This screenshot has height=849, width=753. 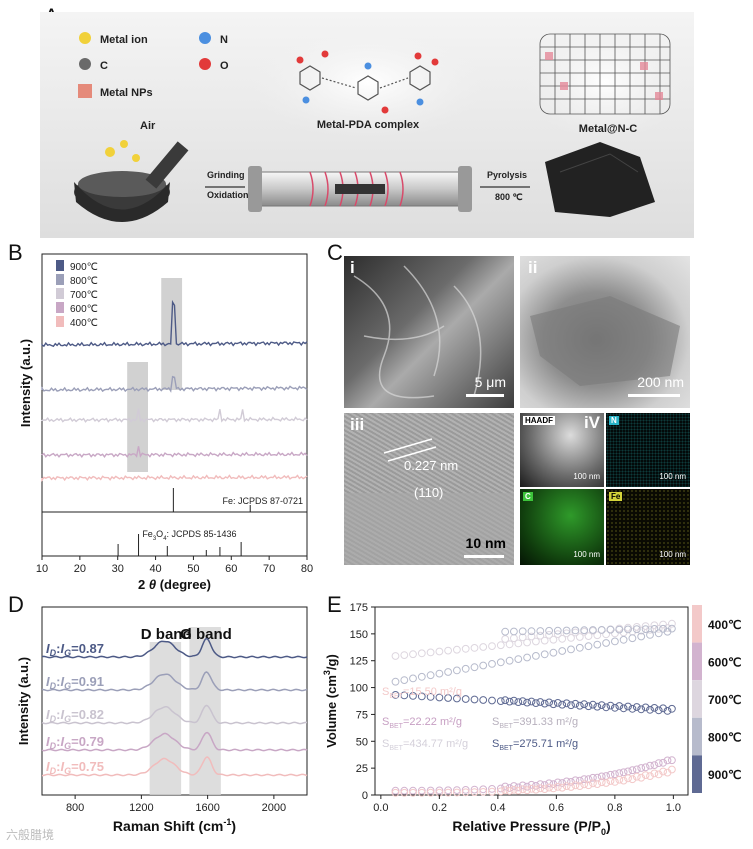 I want to click on raman-ylabel: Intensity (a.u.), so click(x=23, y=701).